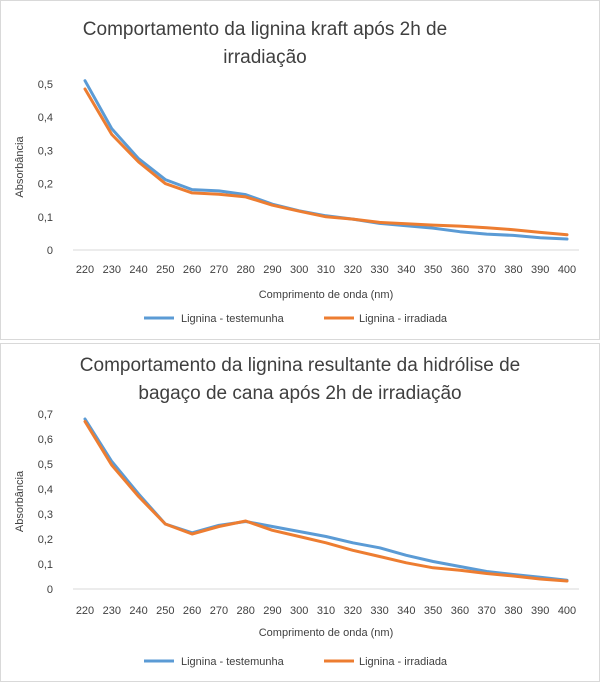 The height and width of the screenshot is (682, 600). What do you see at coordinates (299, 393) in the screenshot?
I see `chart-title-line: bagaço de cana após 2h de irradiação` at bounding box center [299, 393].